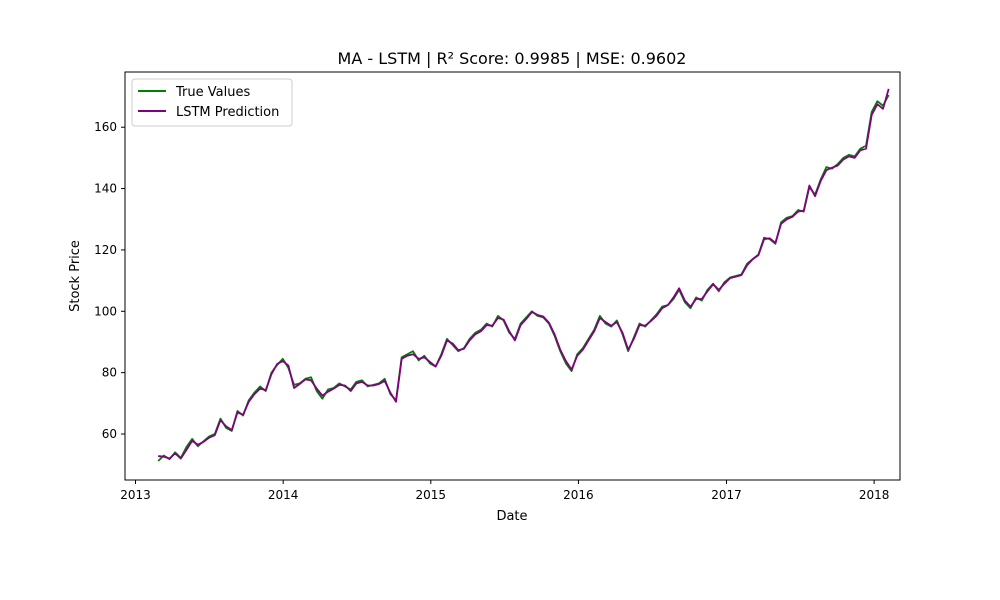 This screenshot has height=600, width=1000. What do you see at coordinates (212, 92) in the screenshot?
I see `legend-label-true-values: True Values` at bounding box center [212, 92].